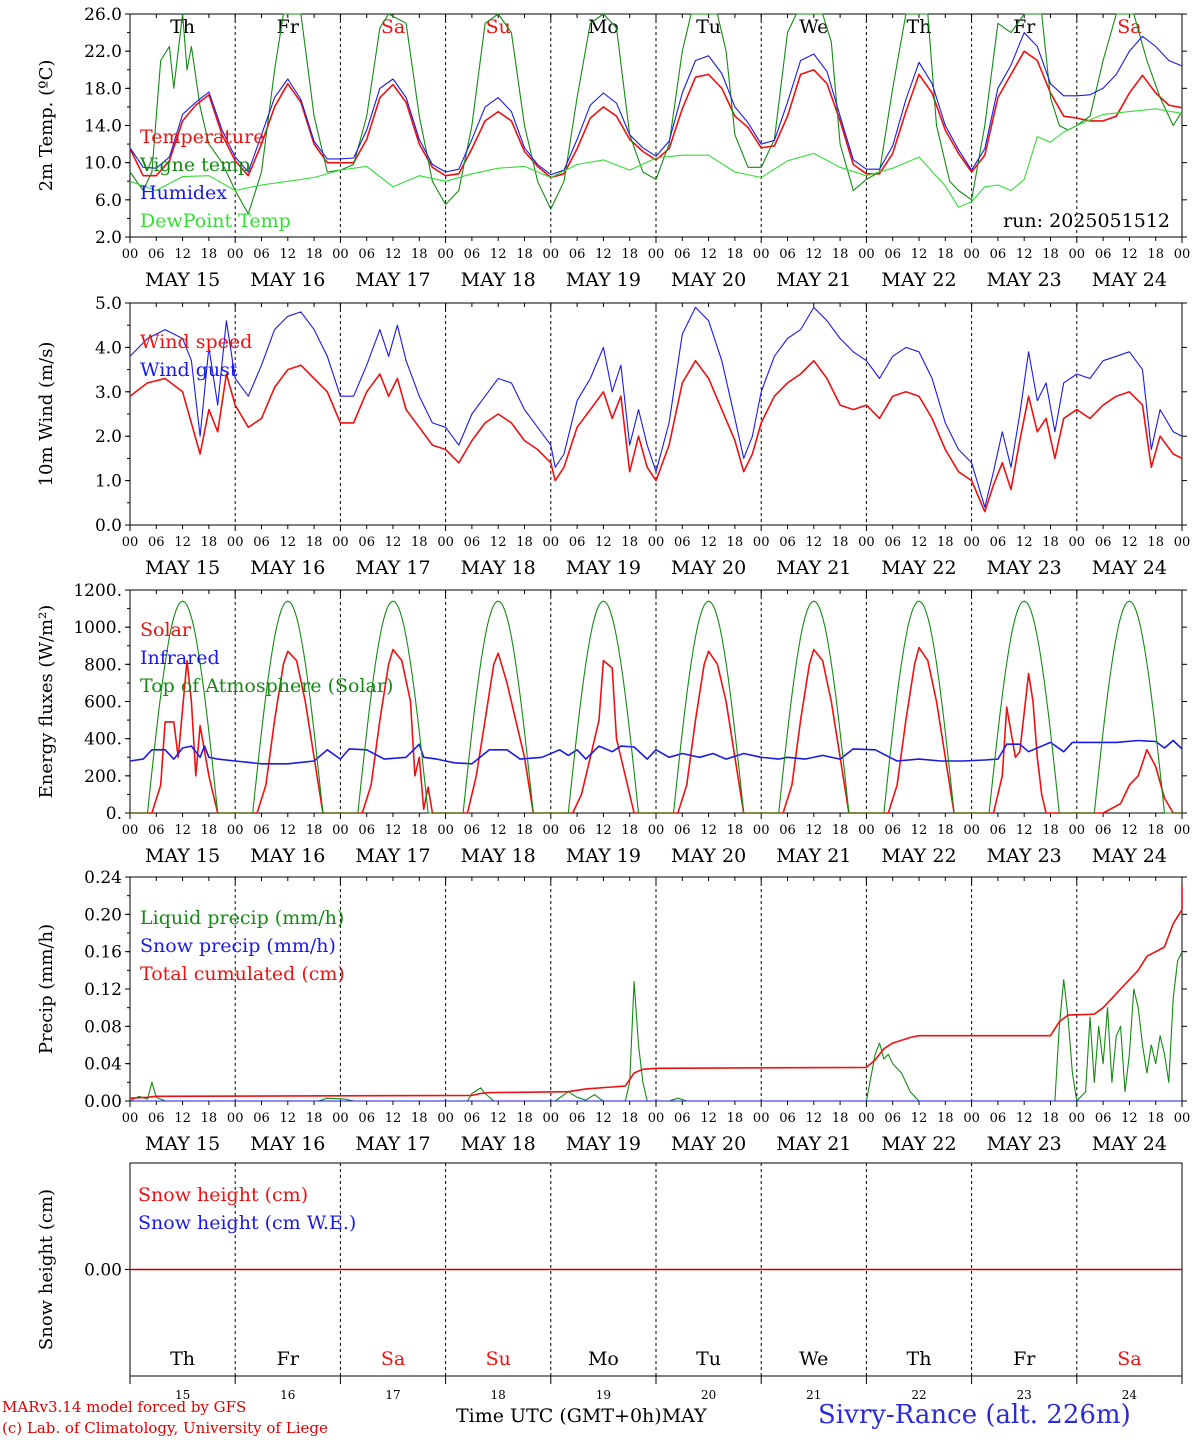  I want to click on series-line-wind-gust, so click(656, 407).